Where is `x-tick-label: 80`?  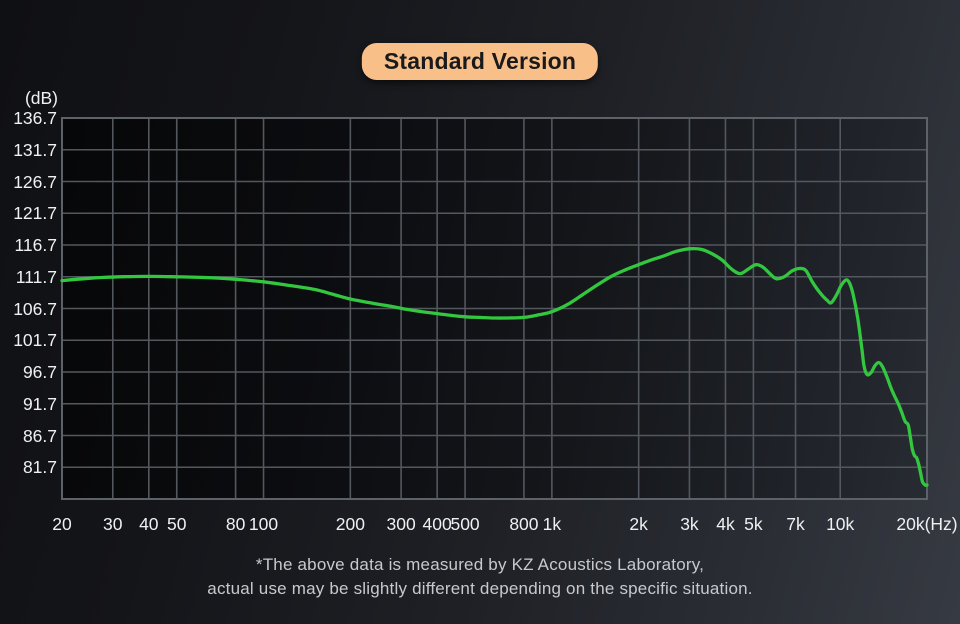 x-tick-label: 80 is located at coordinates (235, 524).